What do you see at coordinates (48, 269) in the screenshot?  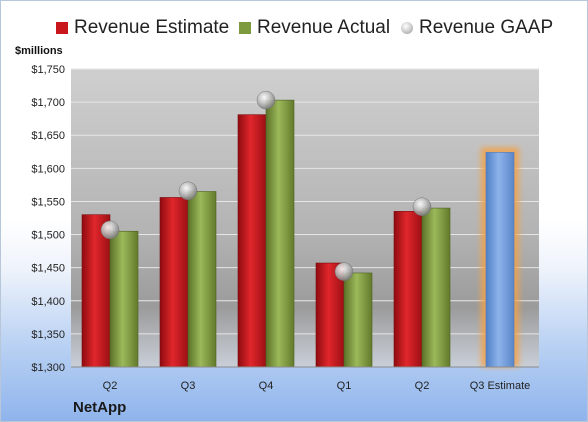 I see `y-tick-label: $1,450` at bounding box center [48, 269].